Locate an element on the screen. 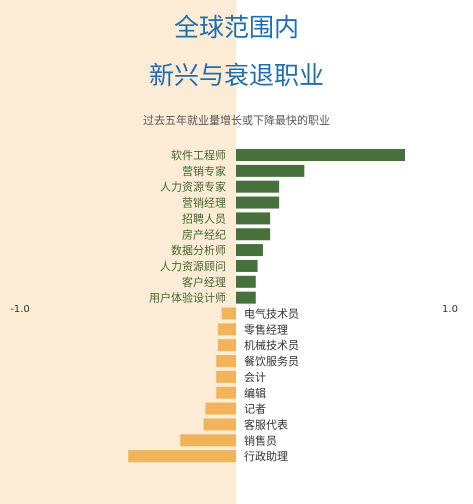  category-label-18: 客服代表 is located at coordinates (266, 424).